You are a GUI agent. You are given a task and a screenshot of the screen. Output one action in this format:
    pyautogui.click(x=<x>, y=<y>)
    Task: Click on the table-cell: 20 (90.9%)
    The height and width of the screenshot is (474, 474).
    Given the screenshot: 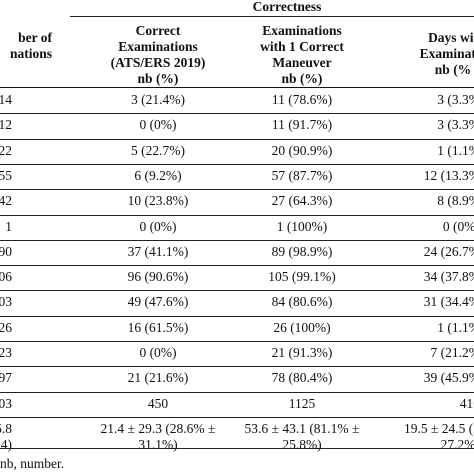 What is the action you would take?
    pyautogui.click(x=302, y=150)
    